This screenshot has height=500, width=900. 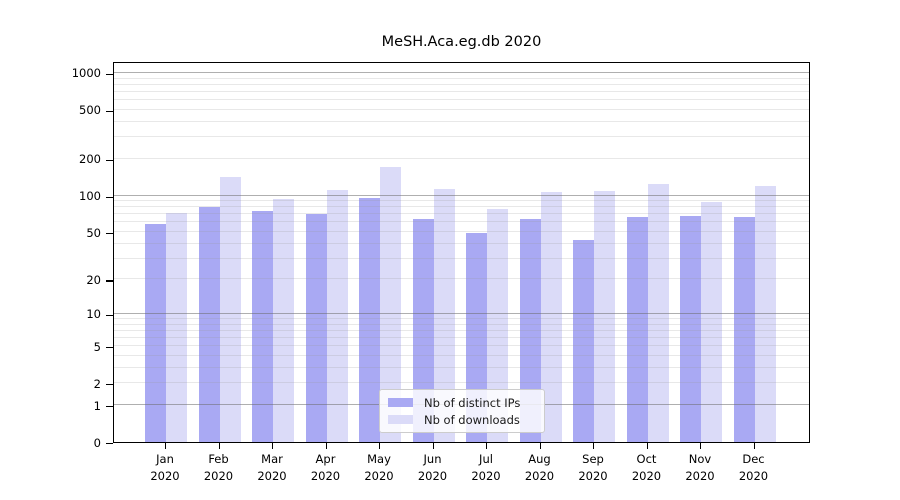 What do you see at coordinates (690, 328) in the screenshot?
I see `bar-nb-of-distinct-ips-nov` at bounding box center [690, 328].